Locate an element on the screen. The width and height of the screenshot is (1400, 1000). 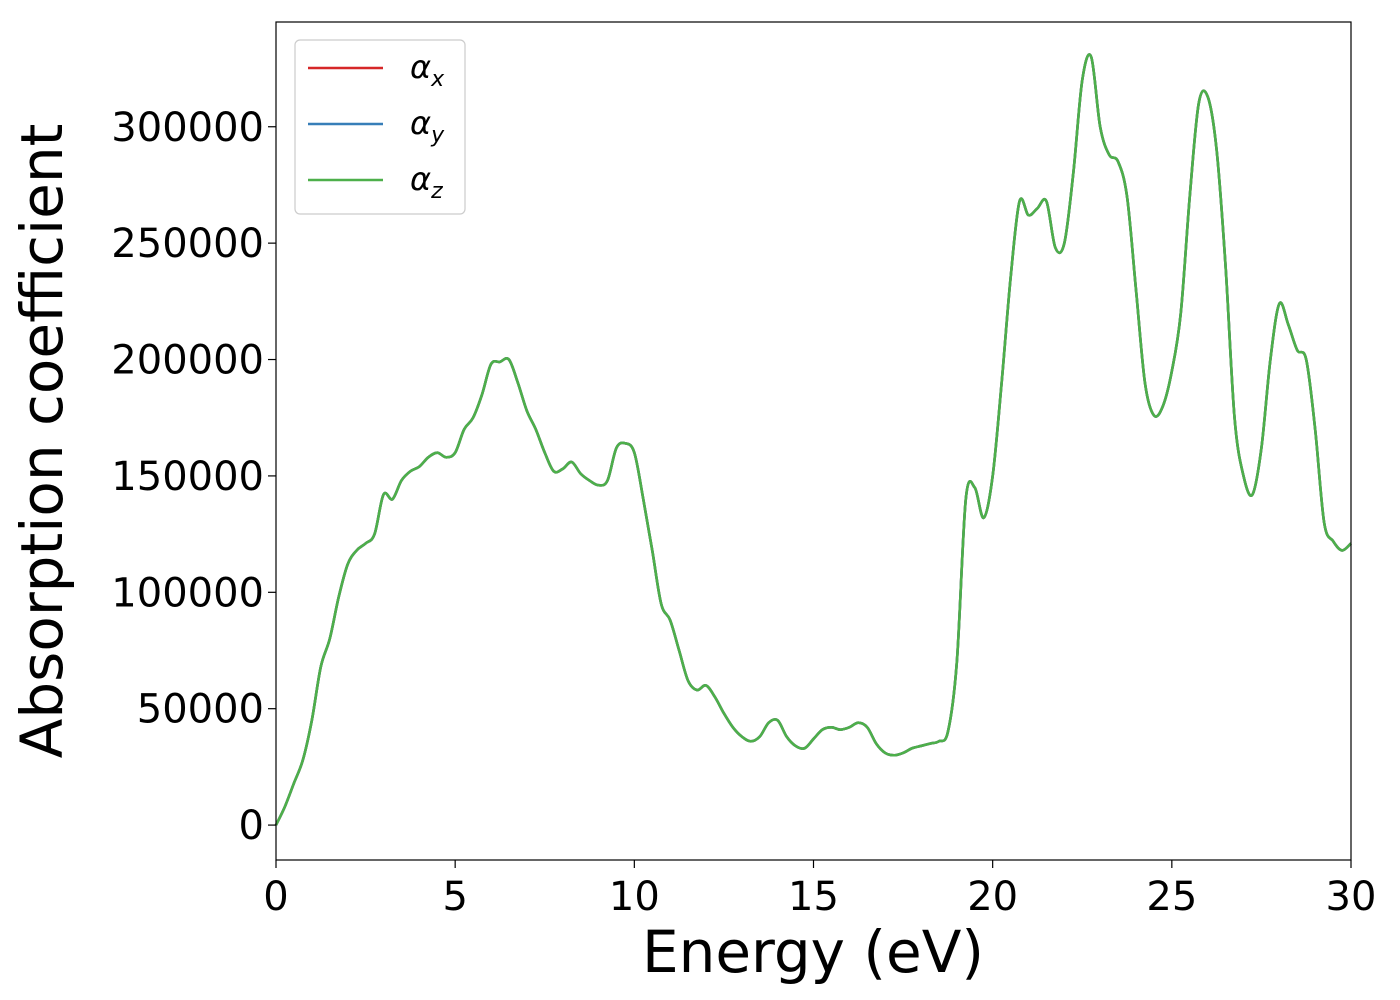
legend-box is located at coordinates (380, 127).